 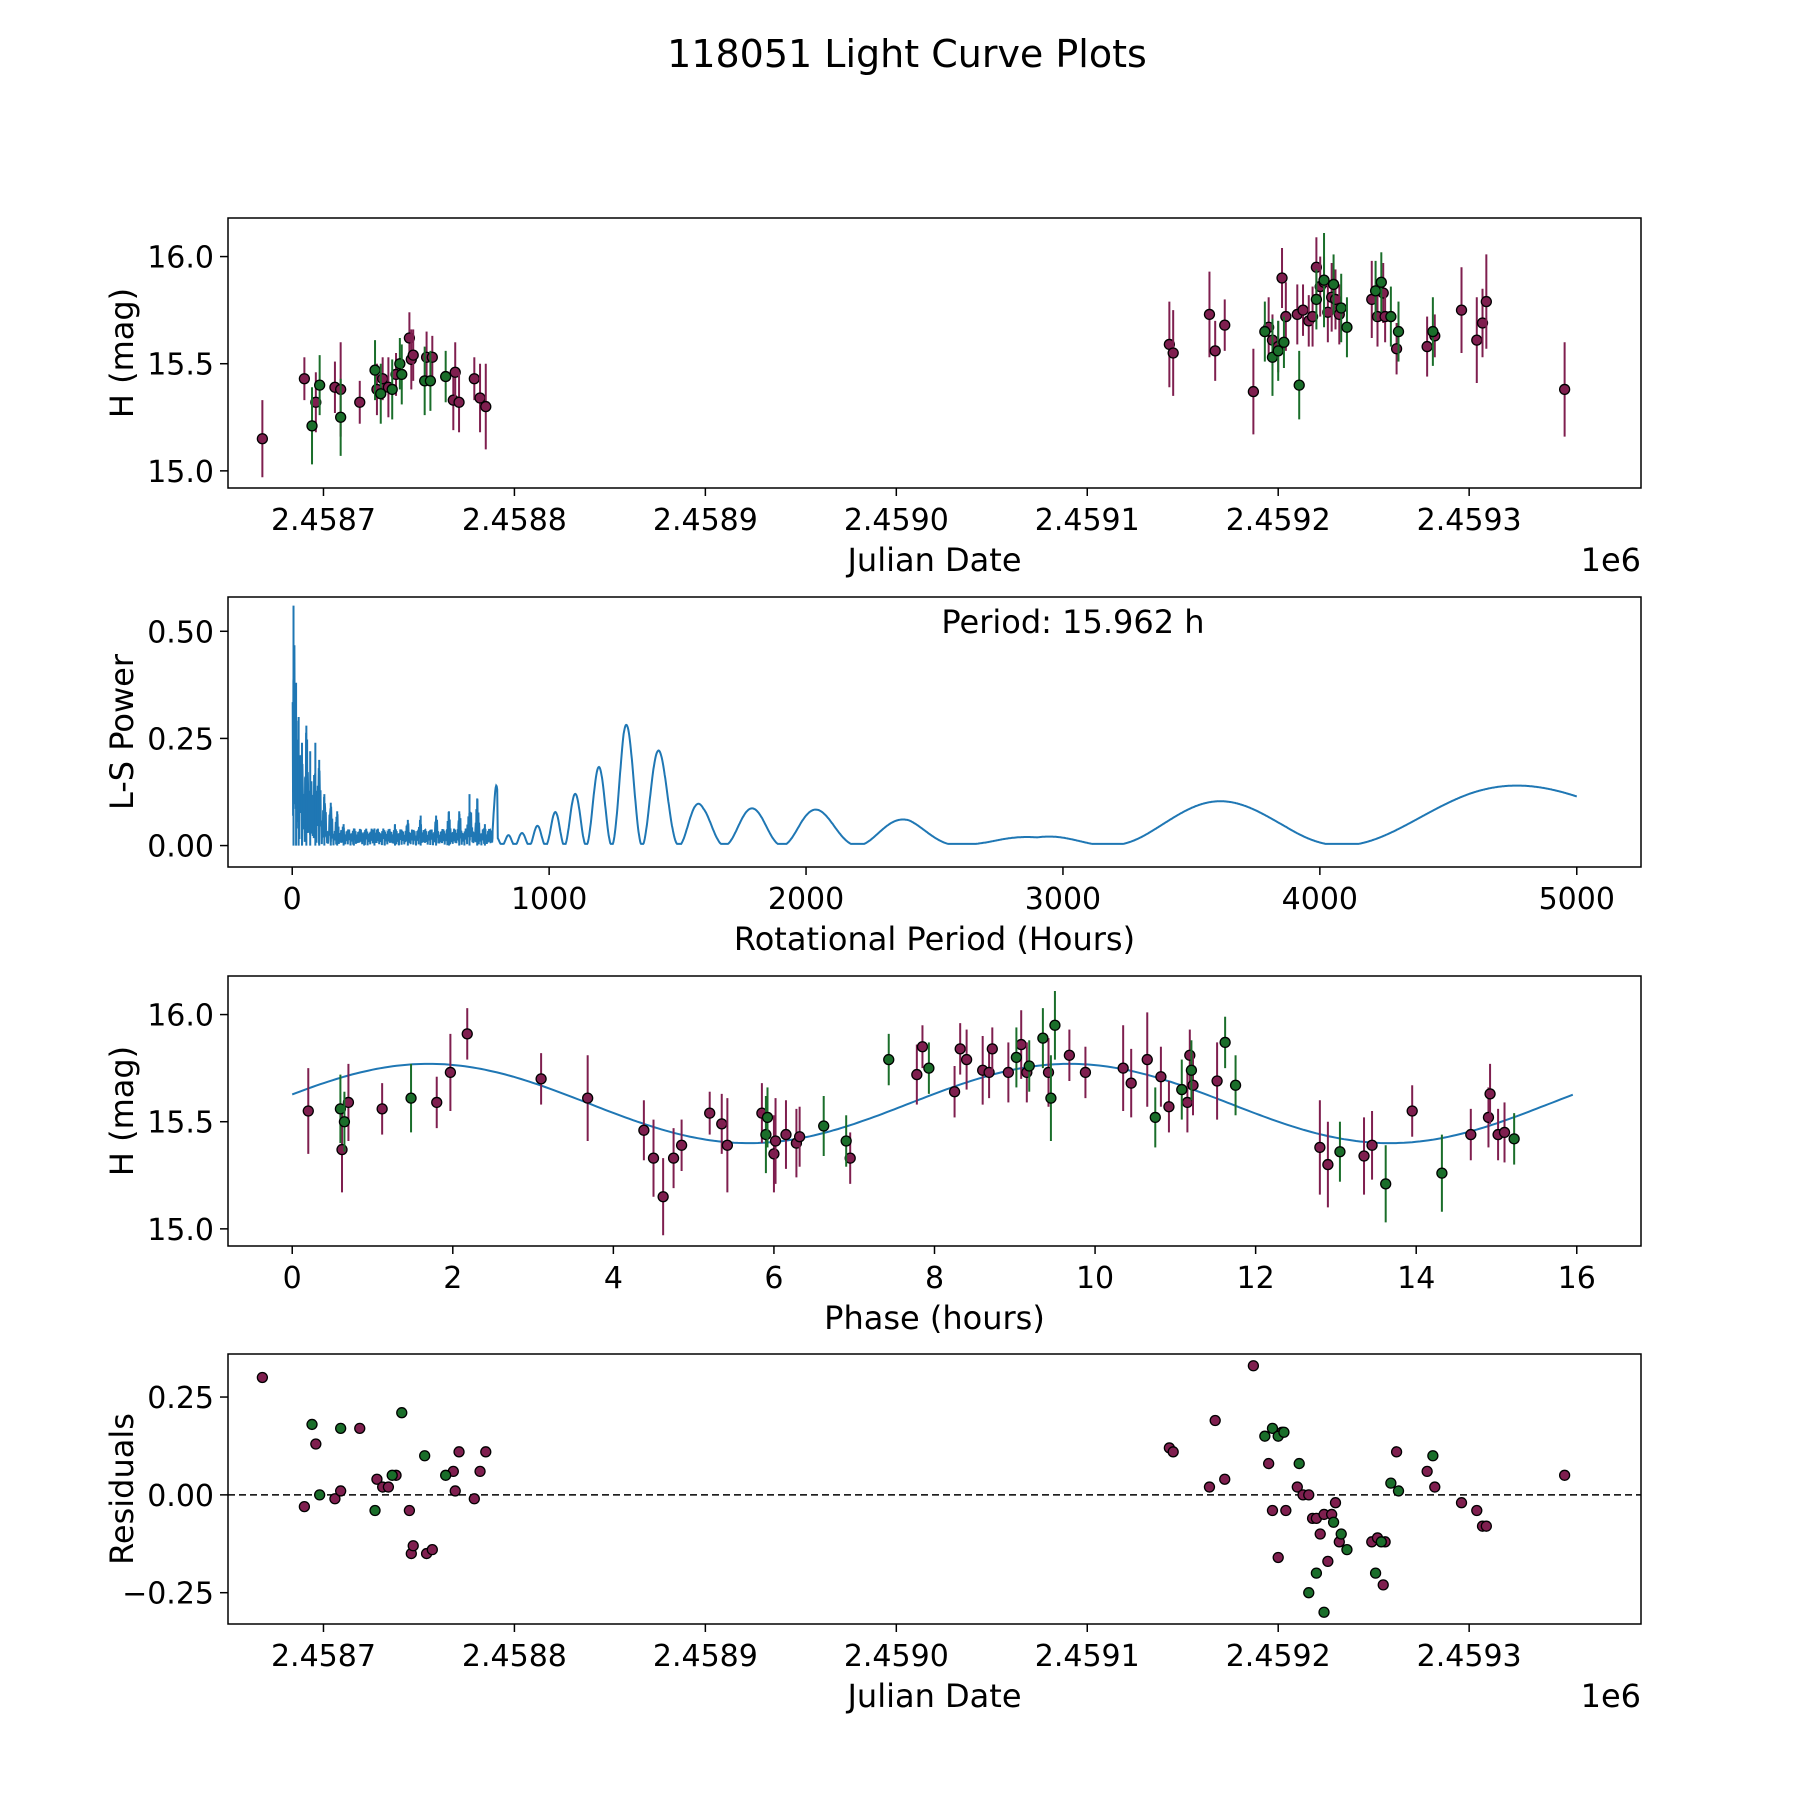 What do you see at coordinates (896, 1656) in the screenshot?
I see `x-tick-label: 2.4590` at bounding box center [896, 1656].